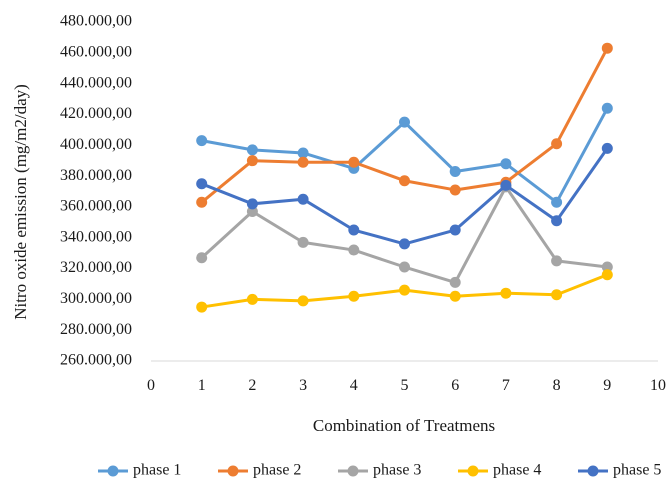 The width and height of the screenshot is (669, 484). I want to click on x-tick-label: 2, so click(252, 385).